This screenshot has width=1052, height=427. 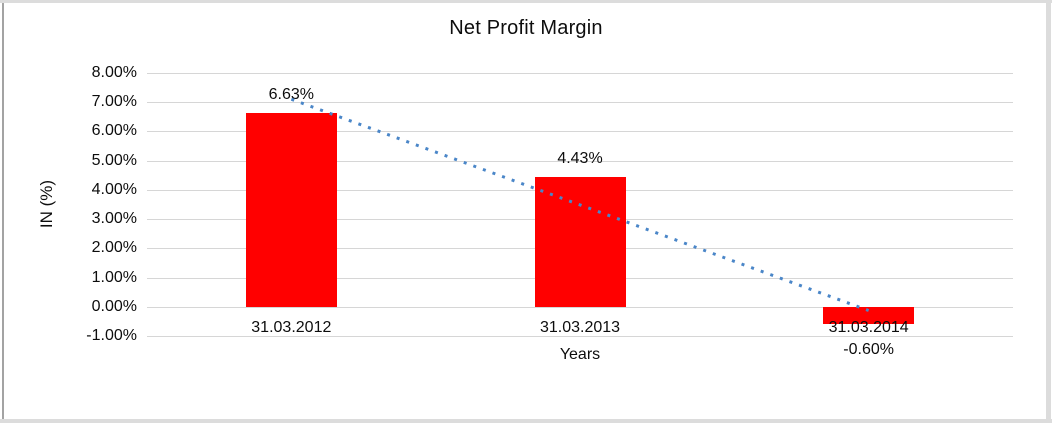 I want to click on data-label: 6.63%, so click(x=291, y=95).